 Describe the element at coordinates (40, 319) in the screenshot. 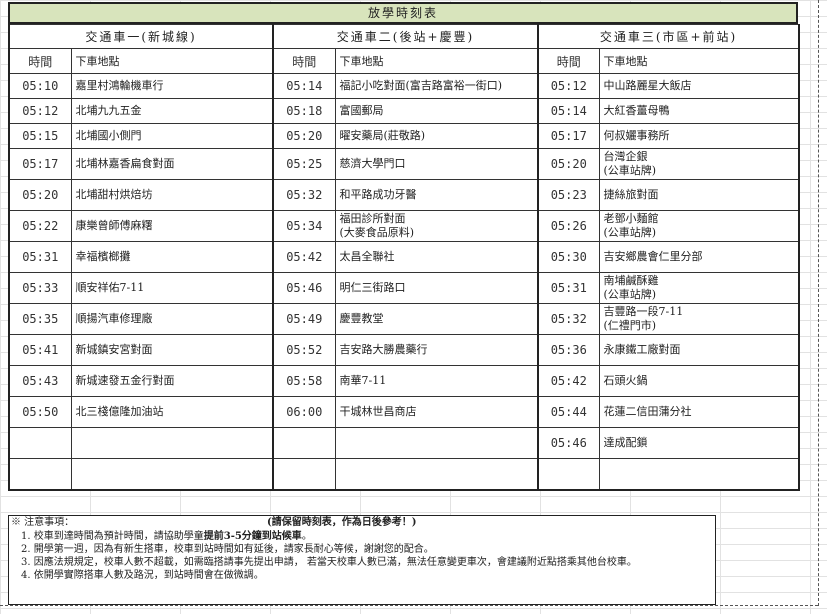

I see `time-cell: 05:35` at that location.